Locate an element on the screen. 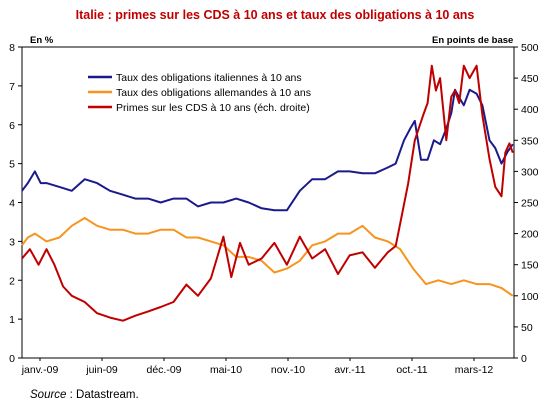 The image size is (550, 409). right-tick-label: 350 is located at coordinates (530, 141).